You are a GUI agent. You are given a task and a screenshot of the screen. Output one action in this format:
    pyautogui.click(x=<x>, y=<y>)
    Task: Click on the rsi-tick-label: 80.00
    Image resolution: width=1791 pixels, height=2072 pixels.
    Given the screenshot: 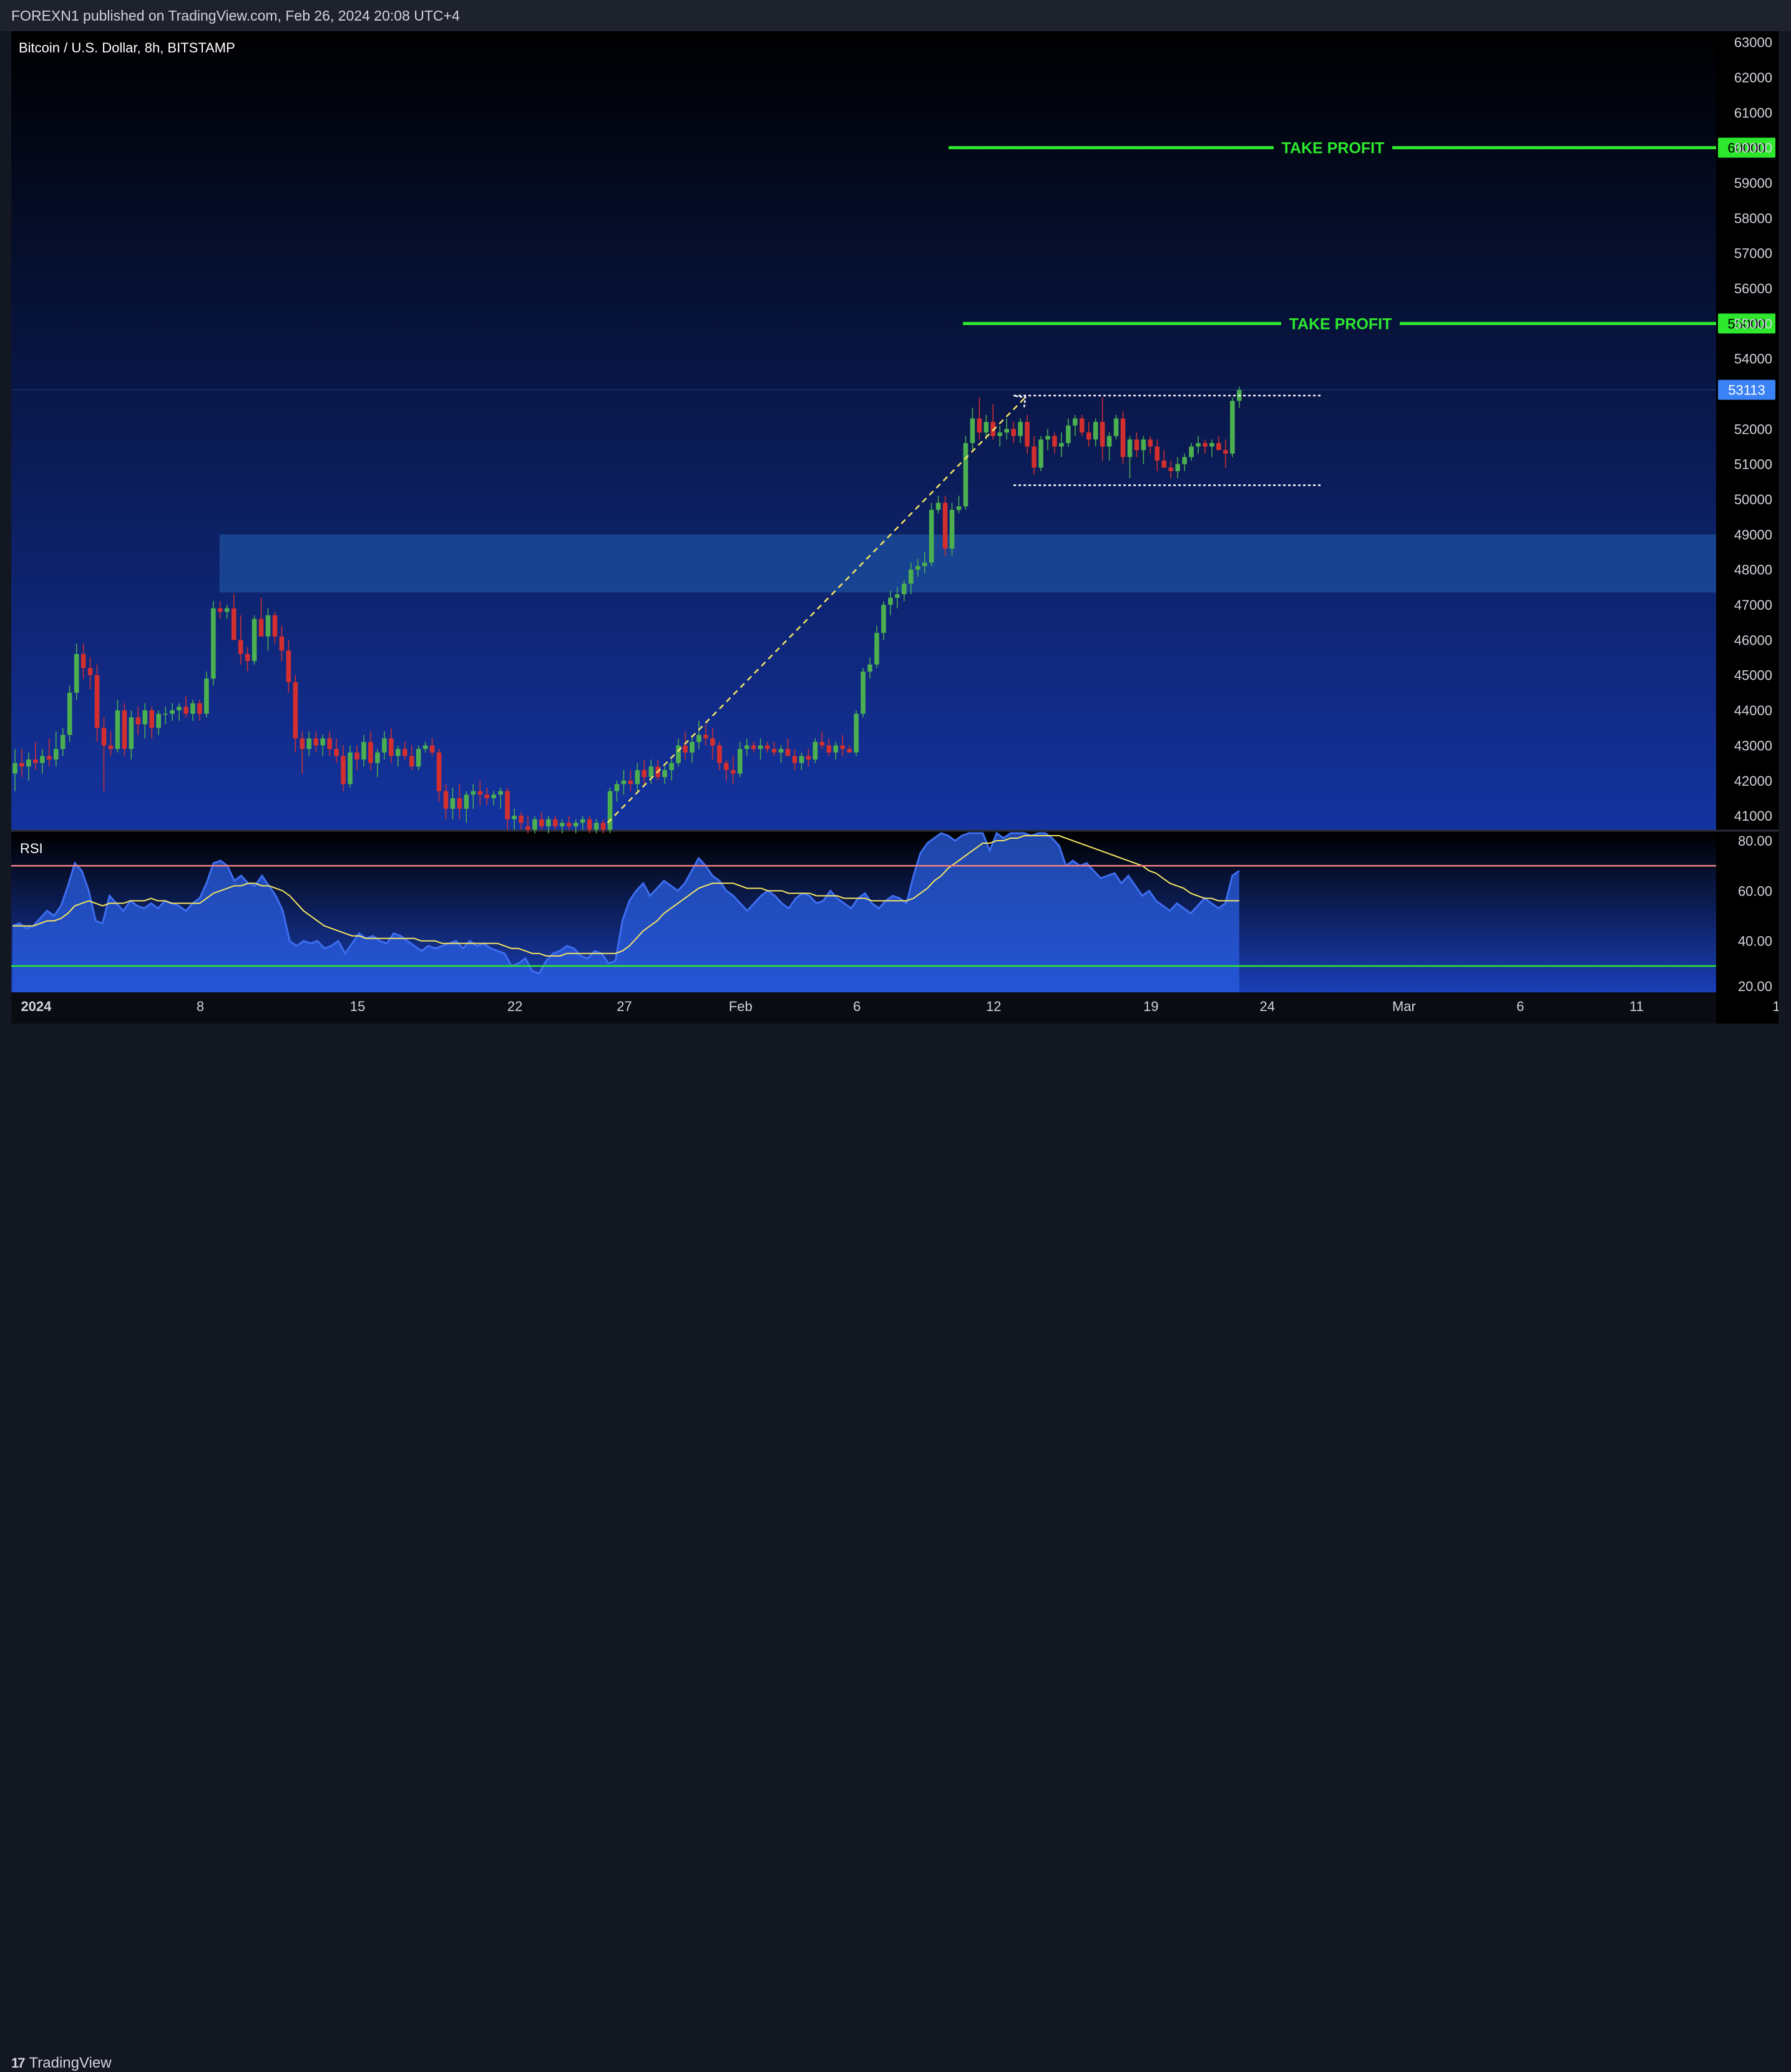 What is the action you would take?
    pyautogui.click(x=1755, y=841)
    